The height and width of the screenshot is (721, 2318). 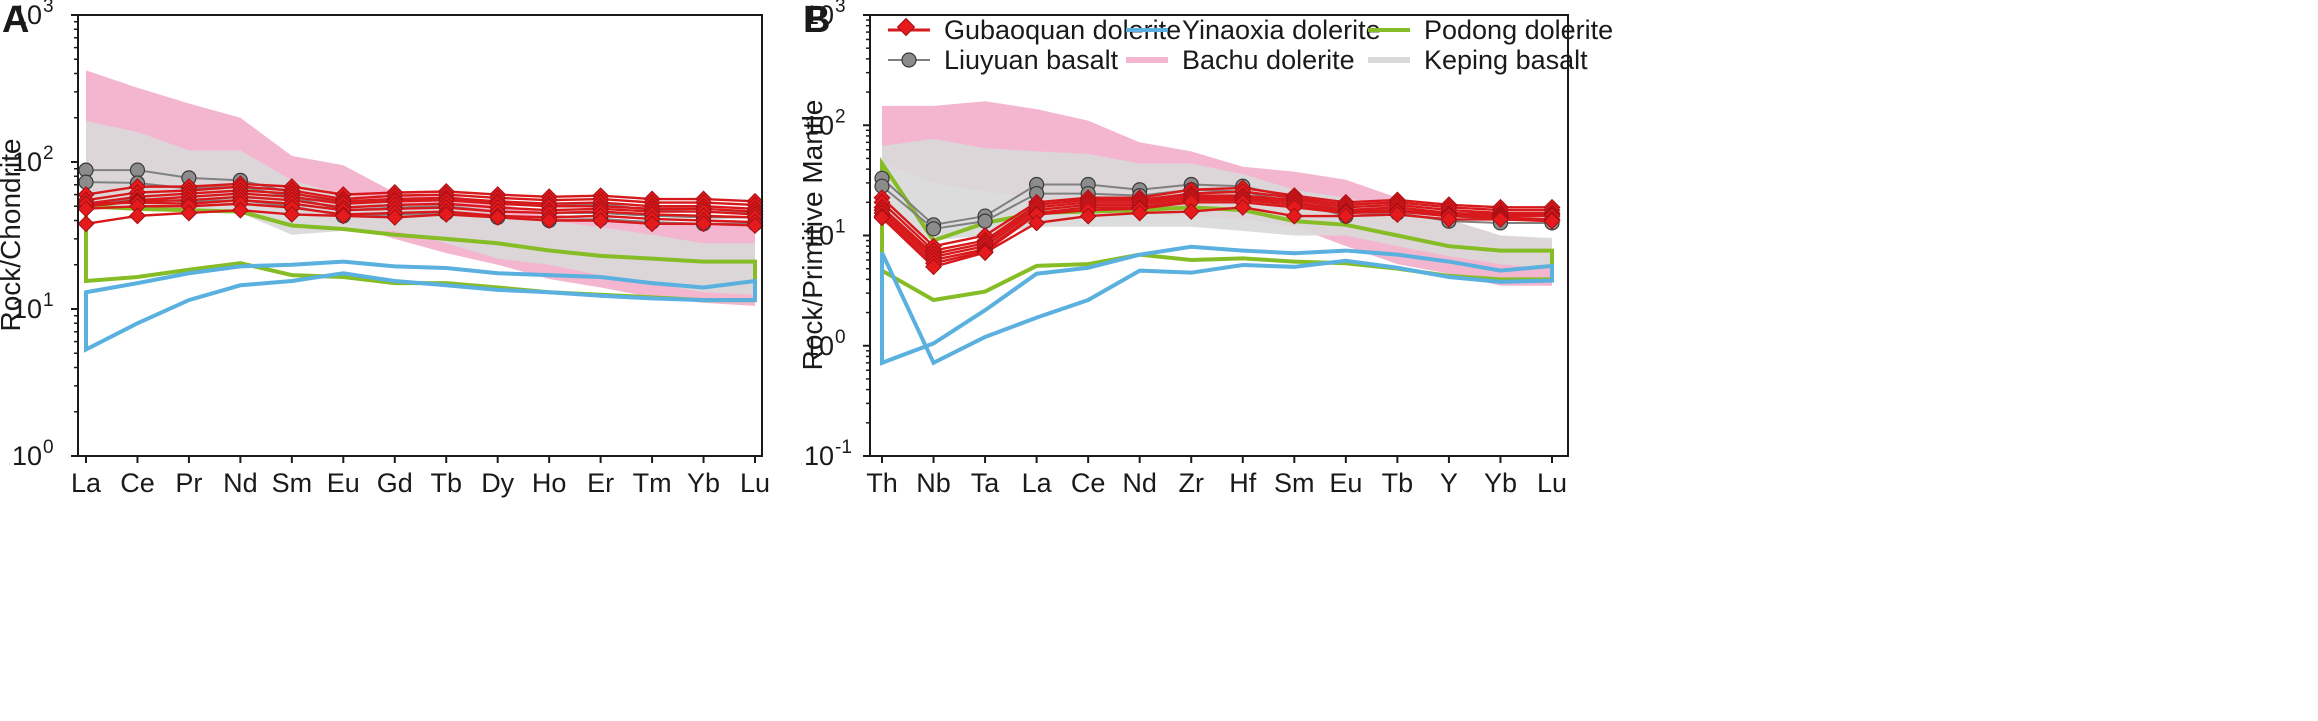 I want to click on panel-b-series, so click(x=1217, y=223).